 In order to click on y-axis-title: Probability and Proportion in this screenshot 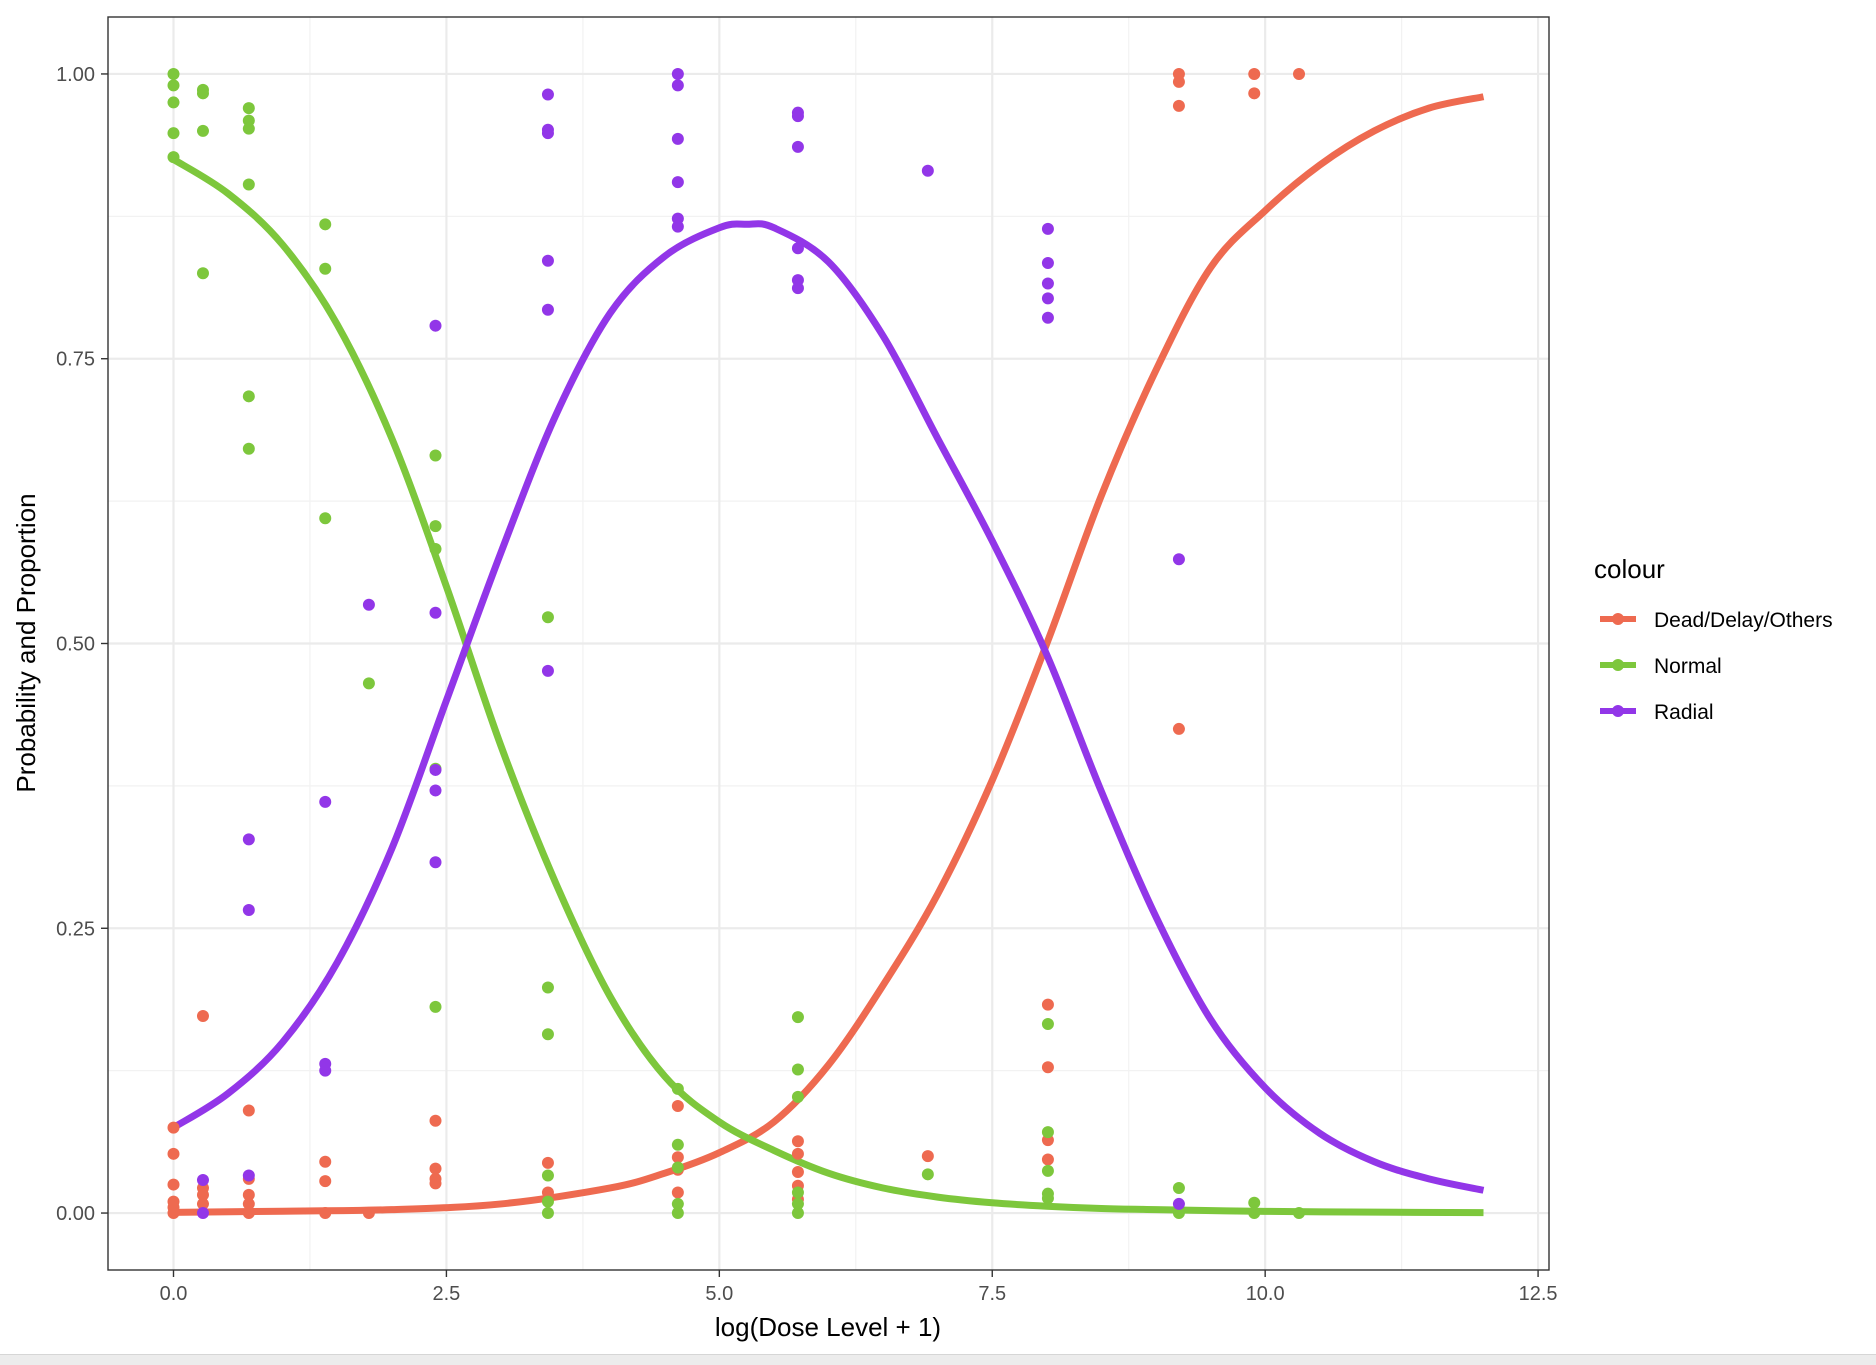, I will do `click(26, 642)`.